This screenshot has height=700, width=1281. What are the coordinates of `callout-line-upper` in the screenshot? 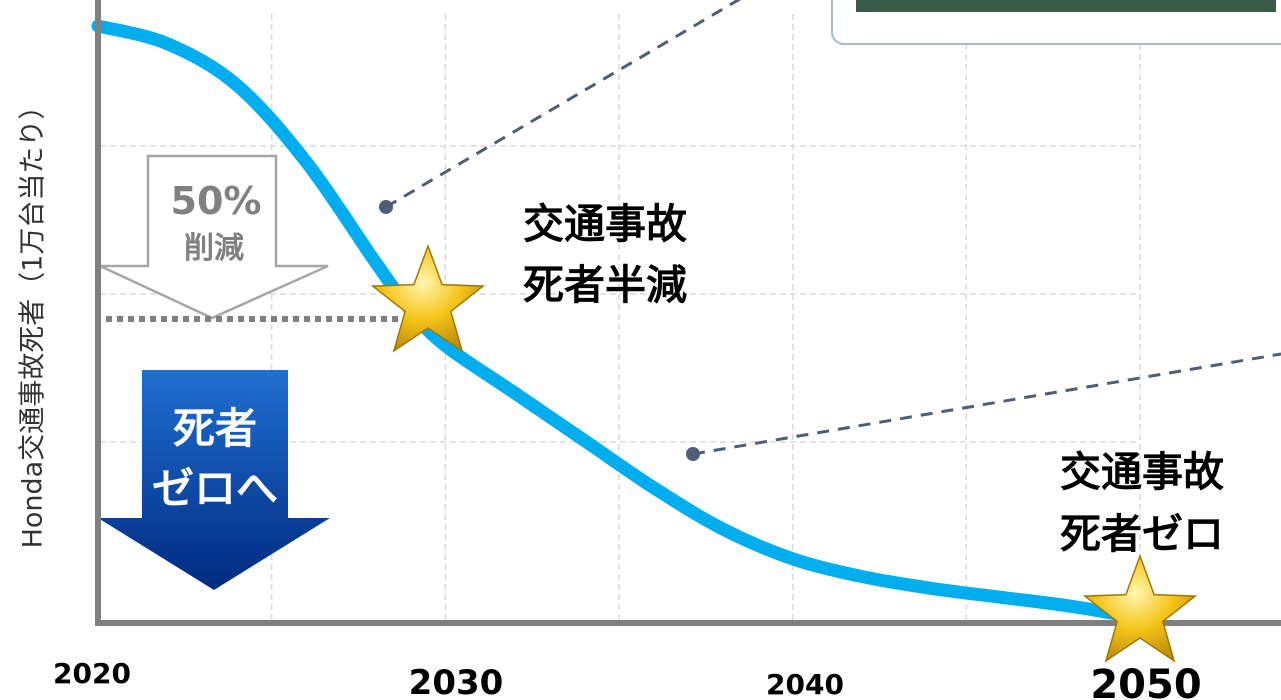 It's located at (563, 104).